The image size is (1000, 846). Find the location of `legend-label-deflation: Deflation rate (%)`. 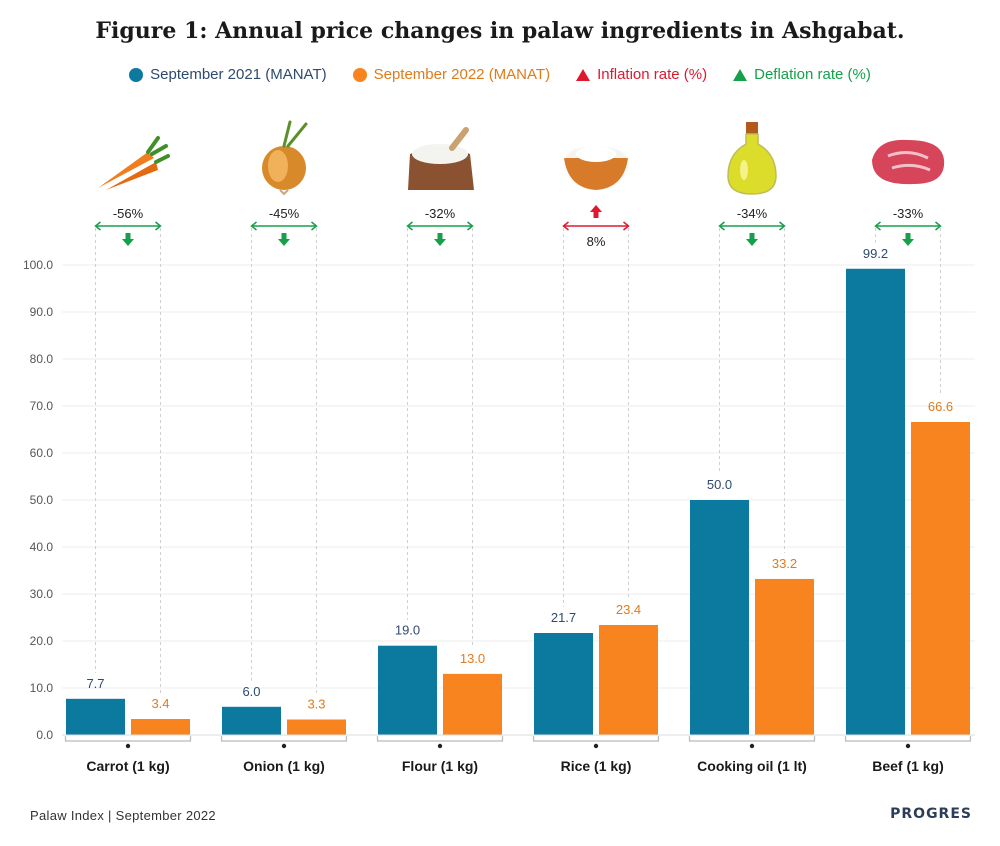

legend-label-deflation: Deflation rate (%) is located at coordinates (812, 74).